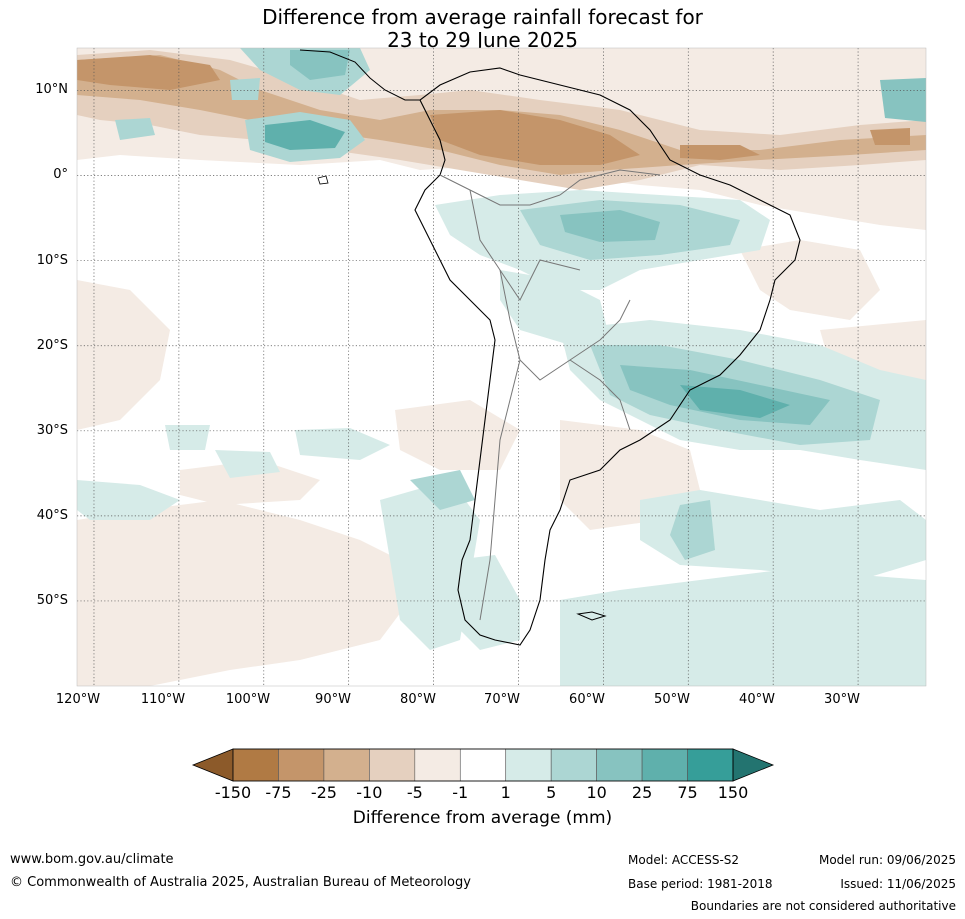 The width and height of the screenshot is (965, 919). What do you see at coordinates (898, 884) in the screenshot?
I see `footer-issued: Issued: 11/06/2025` at bounding box center [898, 884].